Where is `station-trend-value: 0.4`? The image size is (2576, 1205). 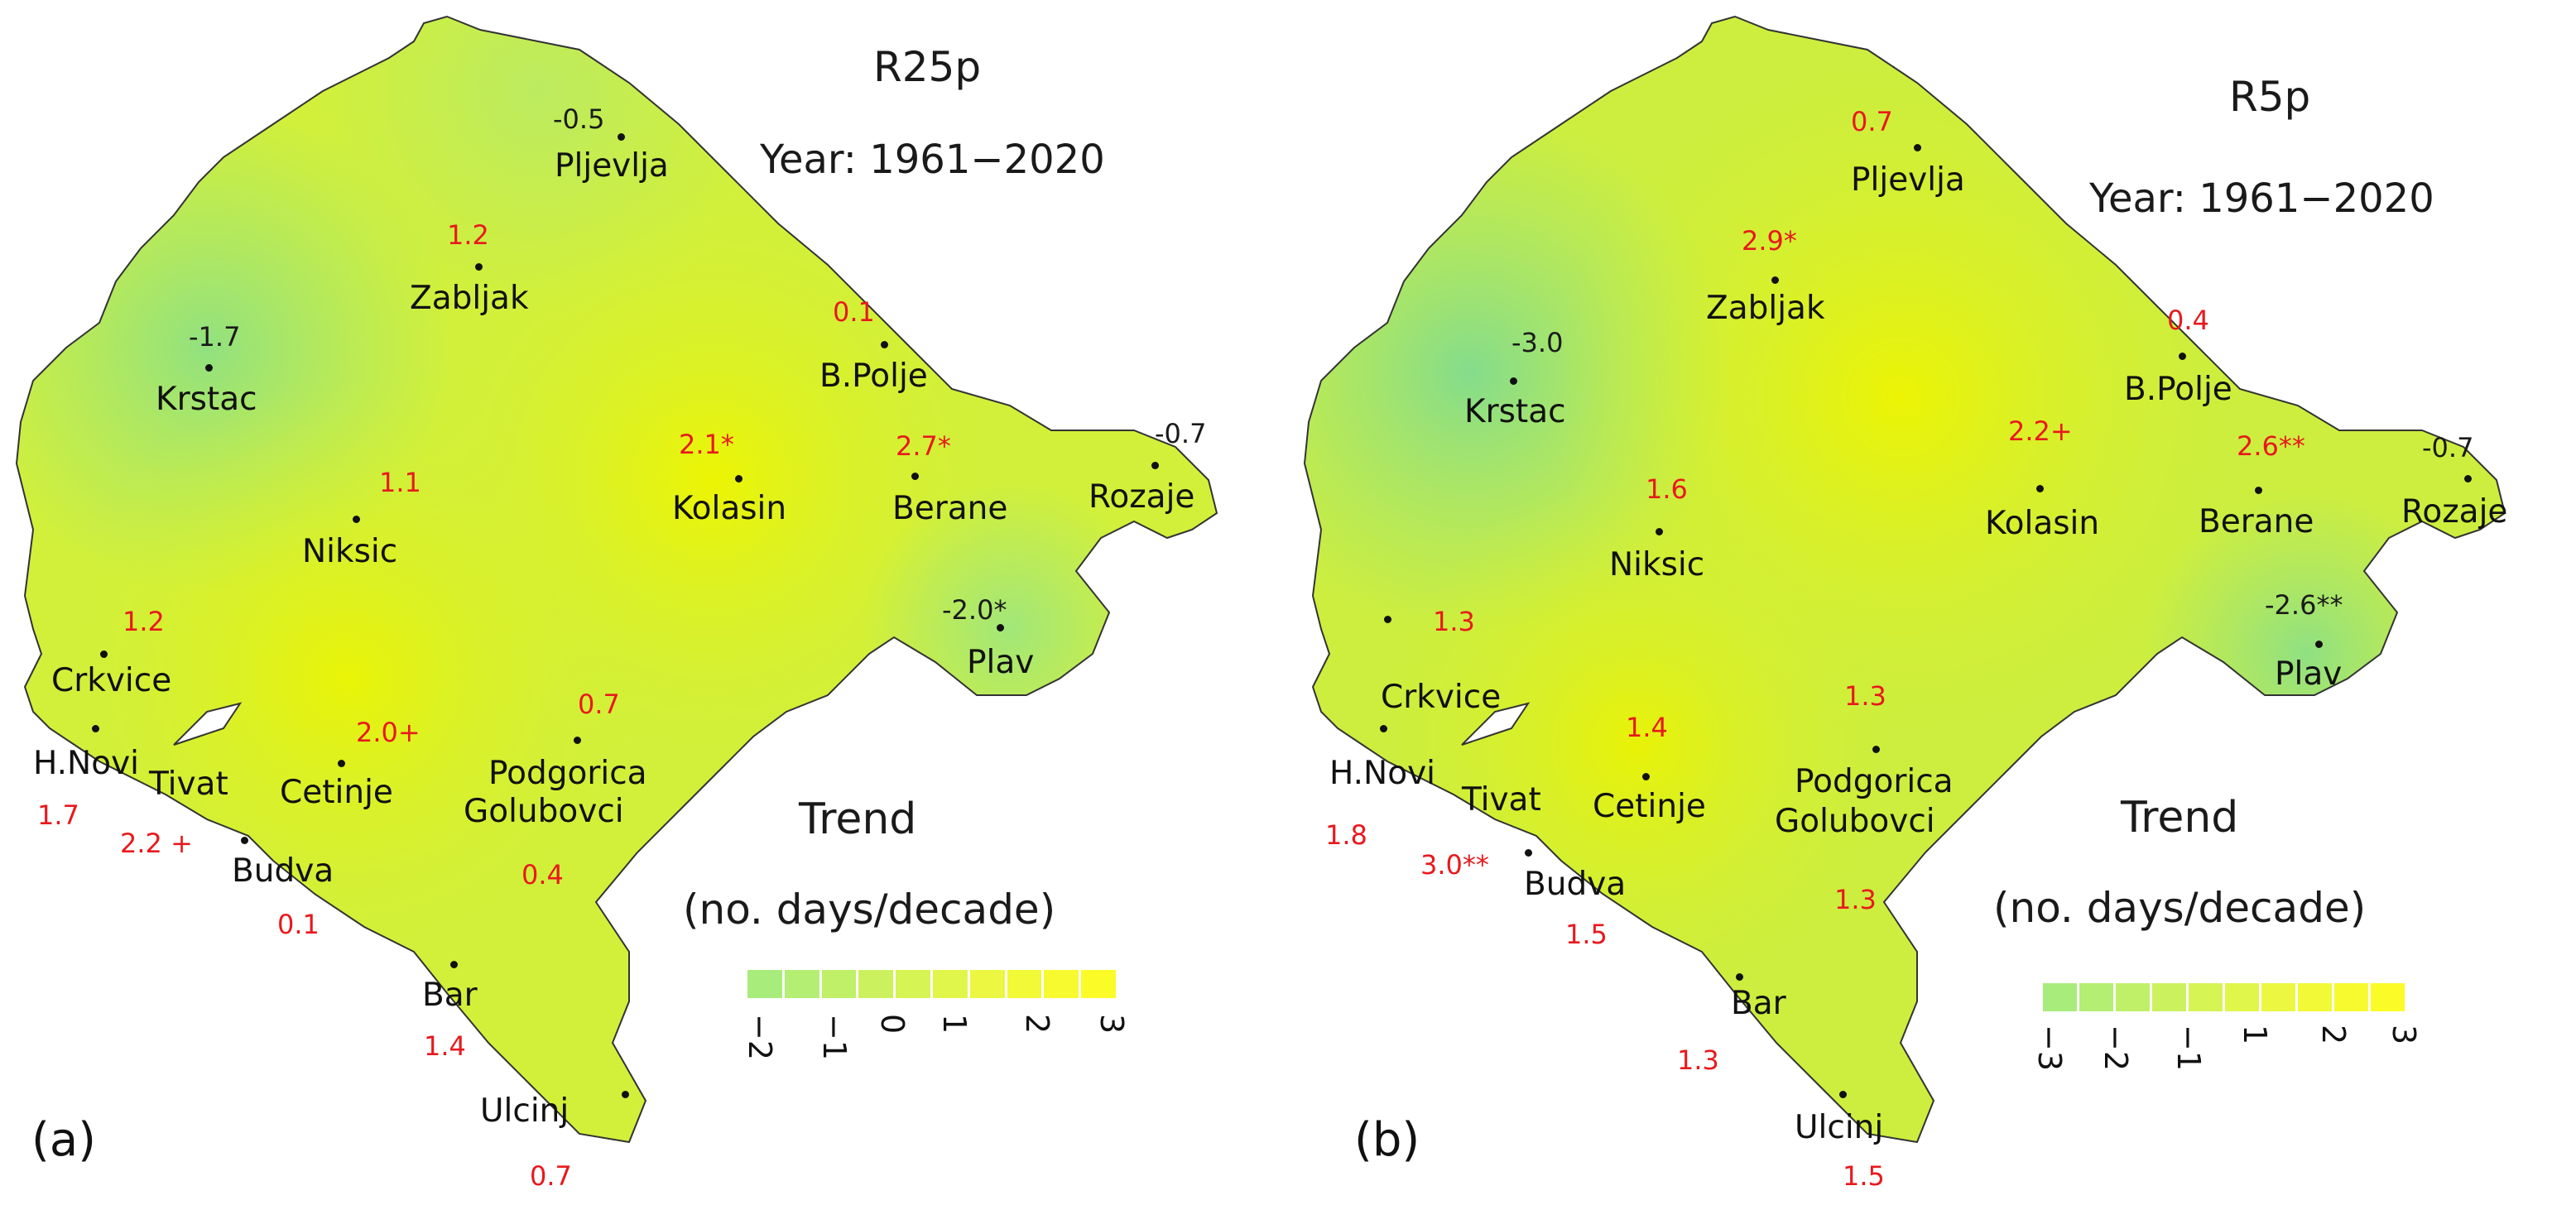 station-trend-value: 0.4 is located at coordinates (2188, 320).